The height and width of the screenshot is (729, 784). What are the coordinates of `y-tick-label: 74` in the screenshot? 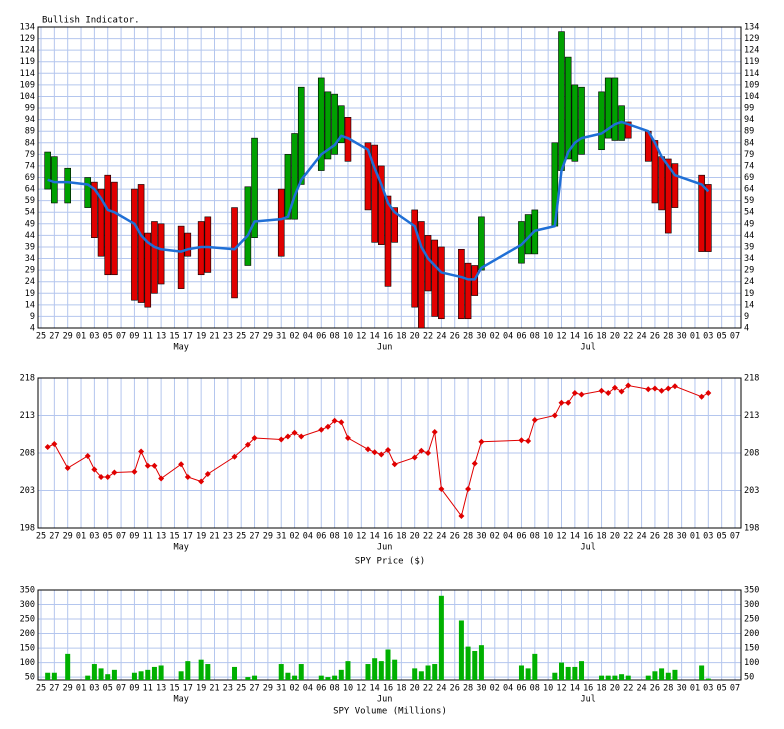 It's located at (30, 166).